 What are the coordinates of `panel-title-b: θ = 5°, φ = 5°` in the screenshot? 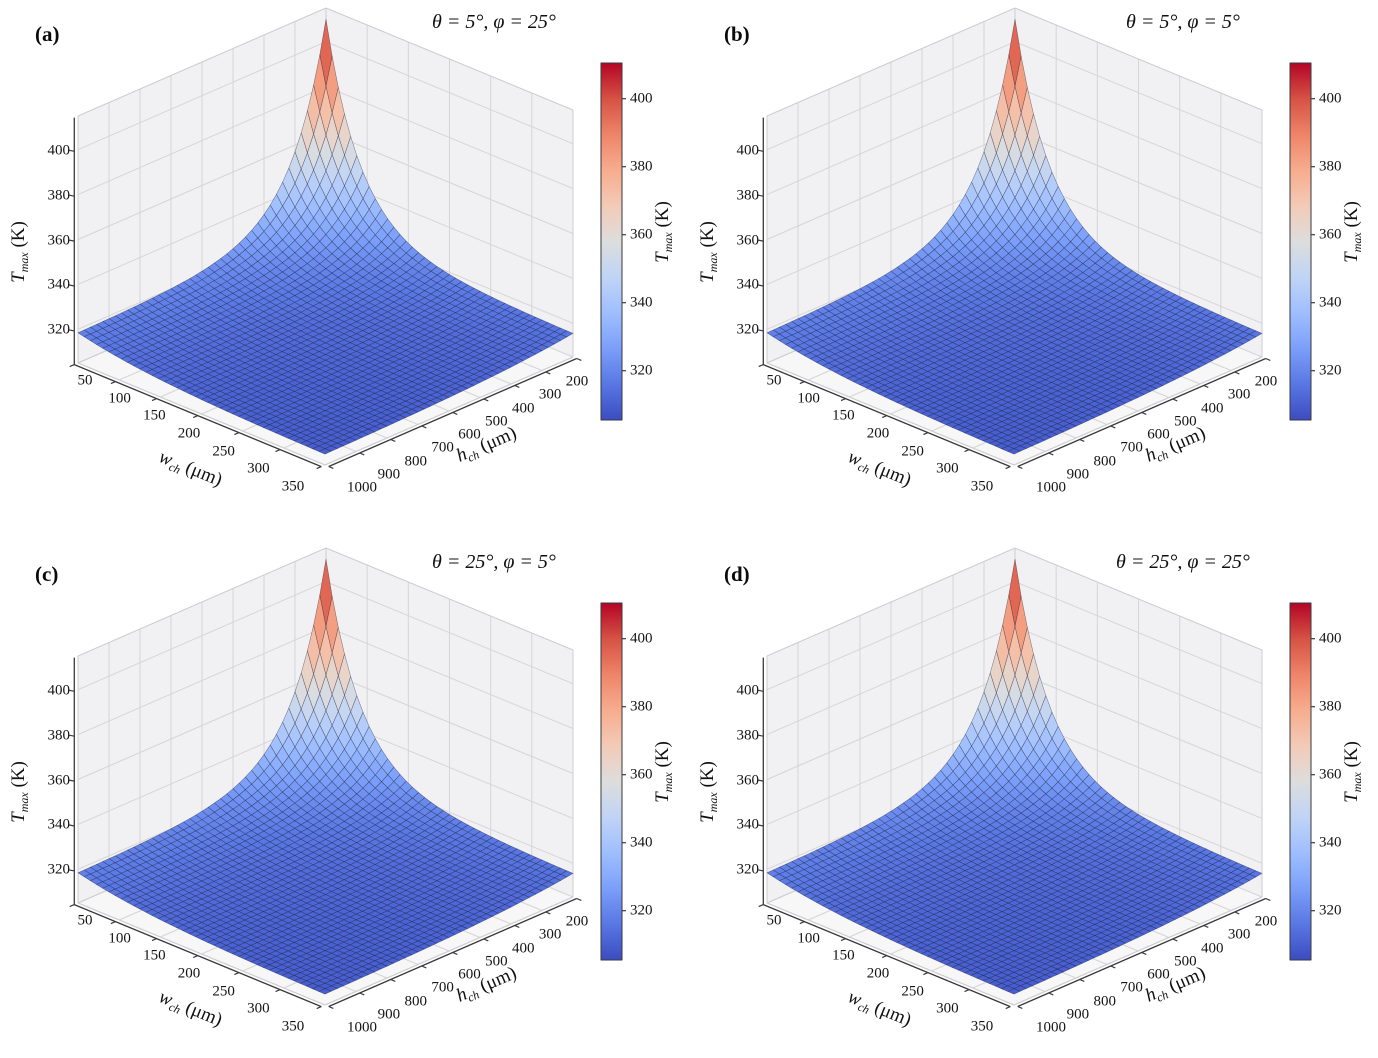 It's located at (1183, 22).